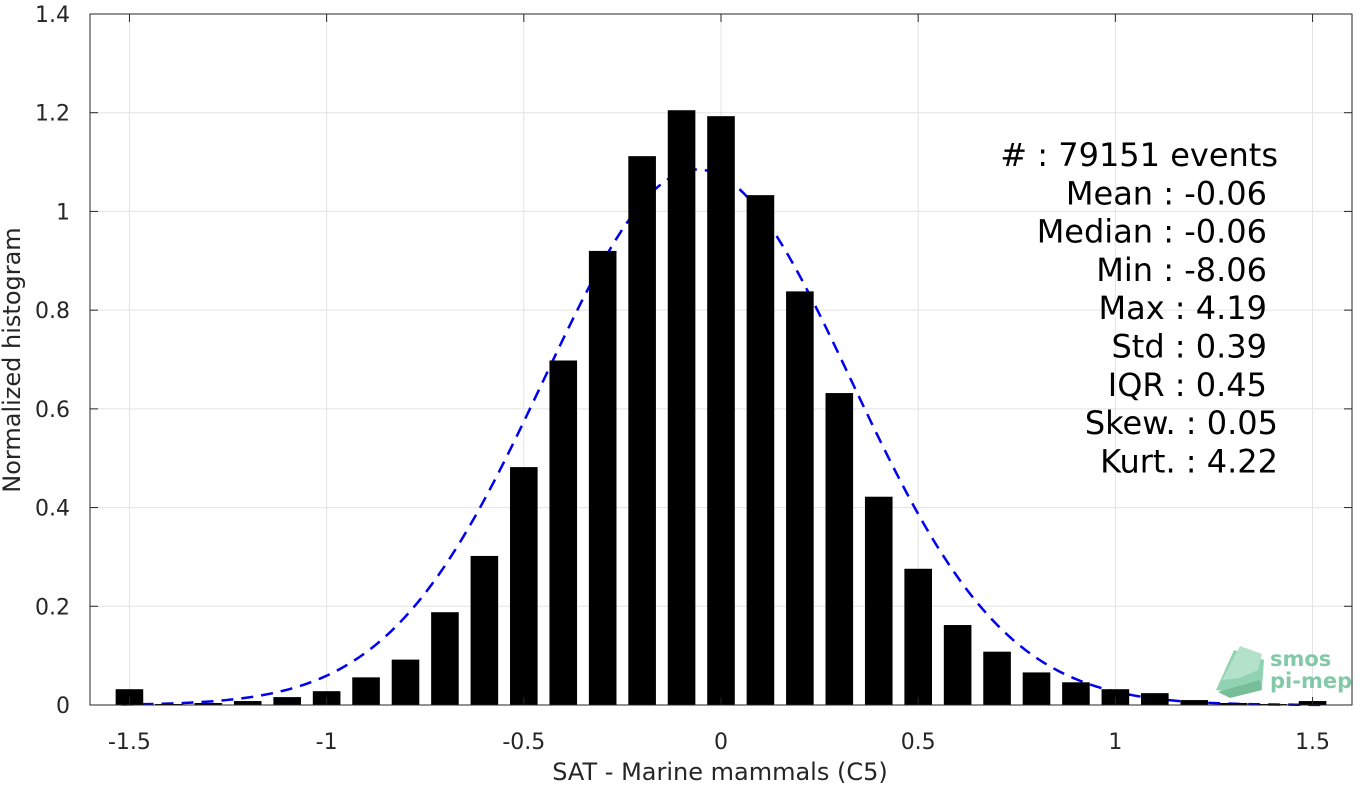  Describe the element at coordinates (52, 509) in the screenshot. I see `y-tick-label: 0.4` at that location.